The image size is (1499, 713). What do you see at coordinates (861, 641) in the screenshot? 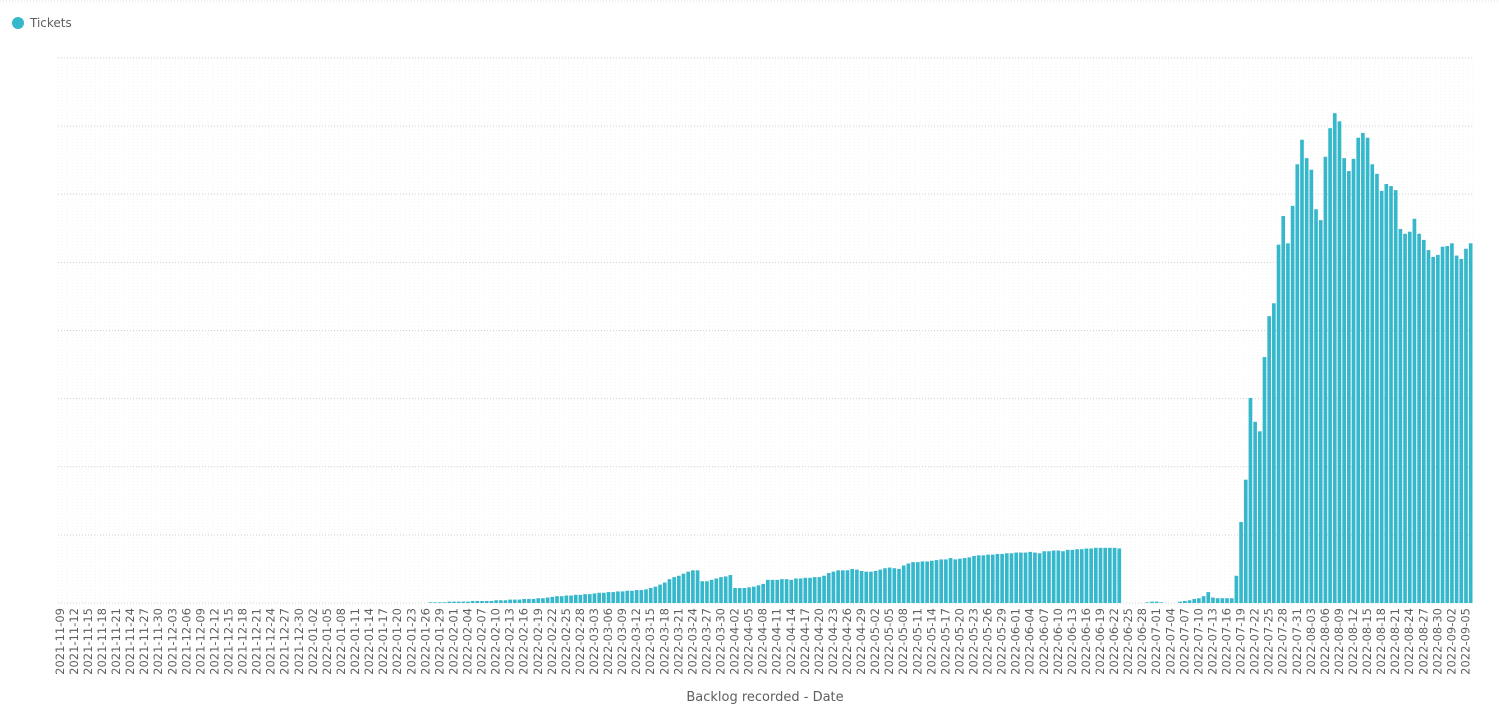
I see `x-tick-label: 2022-04-29` at bounding box center [861, 641].